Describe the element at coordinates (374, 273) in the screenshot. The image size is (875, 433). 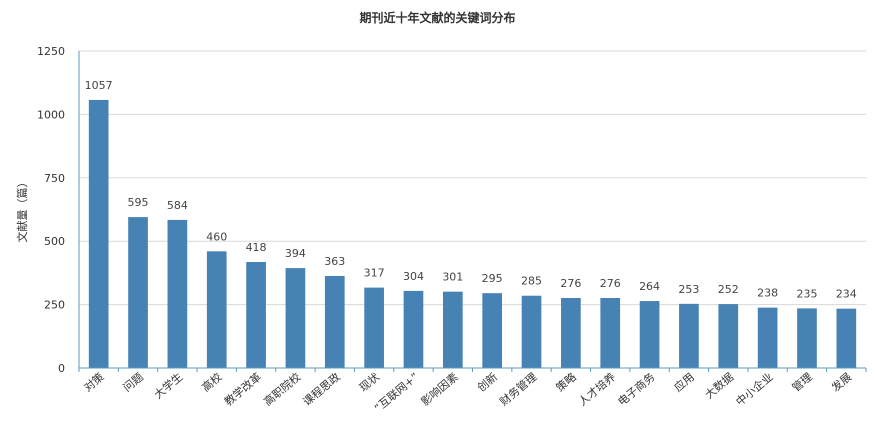
I see `data-label: 317` at that location.